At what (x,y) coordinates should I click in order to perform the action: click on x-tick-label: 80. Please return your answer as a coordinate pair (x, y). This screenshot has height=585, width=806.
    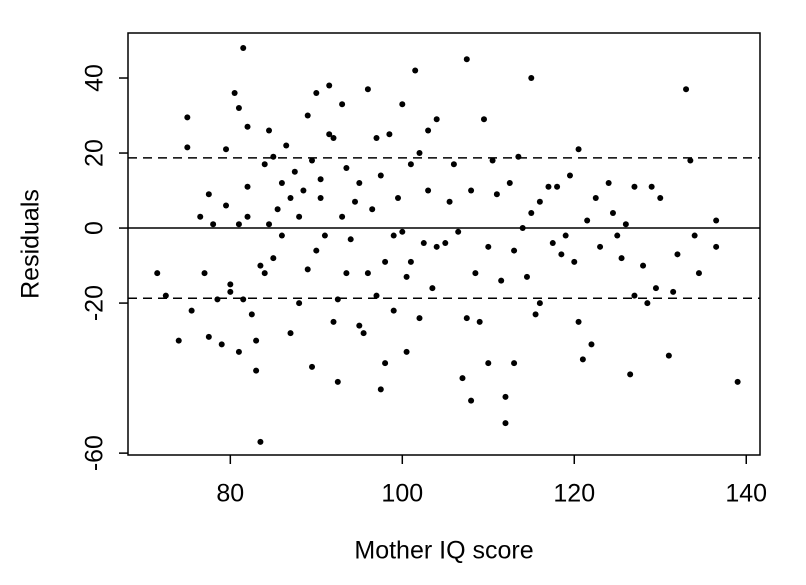
    Looking at the image, I should click on (230, 494).